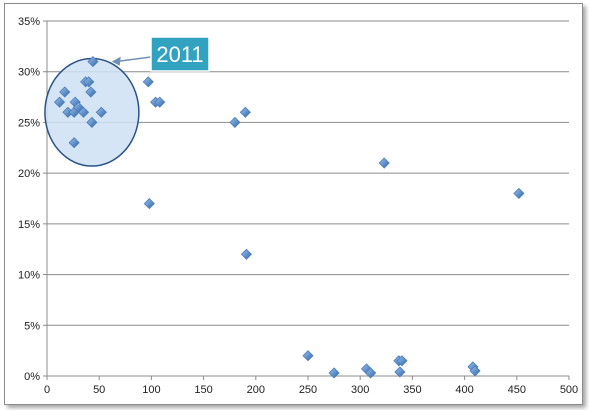 This screenshot has width=589, height=410. What do you see at coordinates (32, 326) in the screenshot?
I see `y-tick-label: 5%` at bounding box center [32, 326].